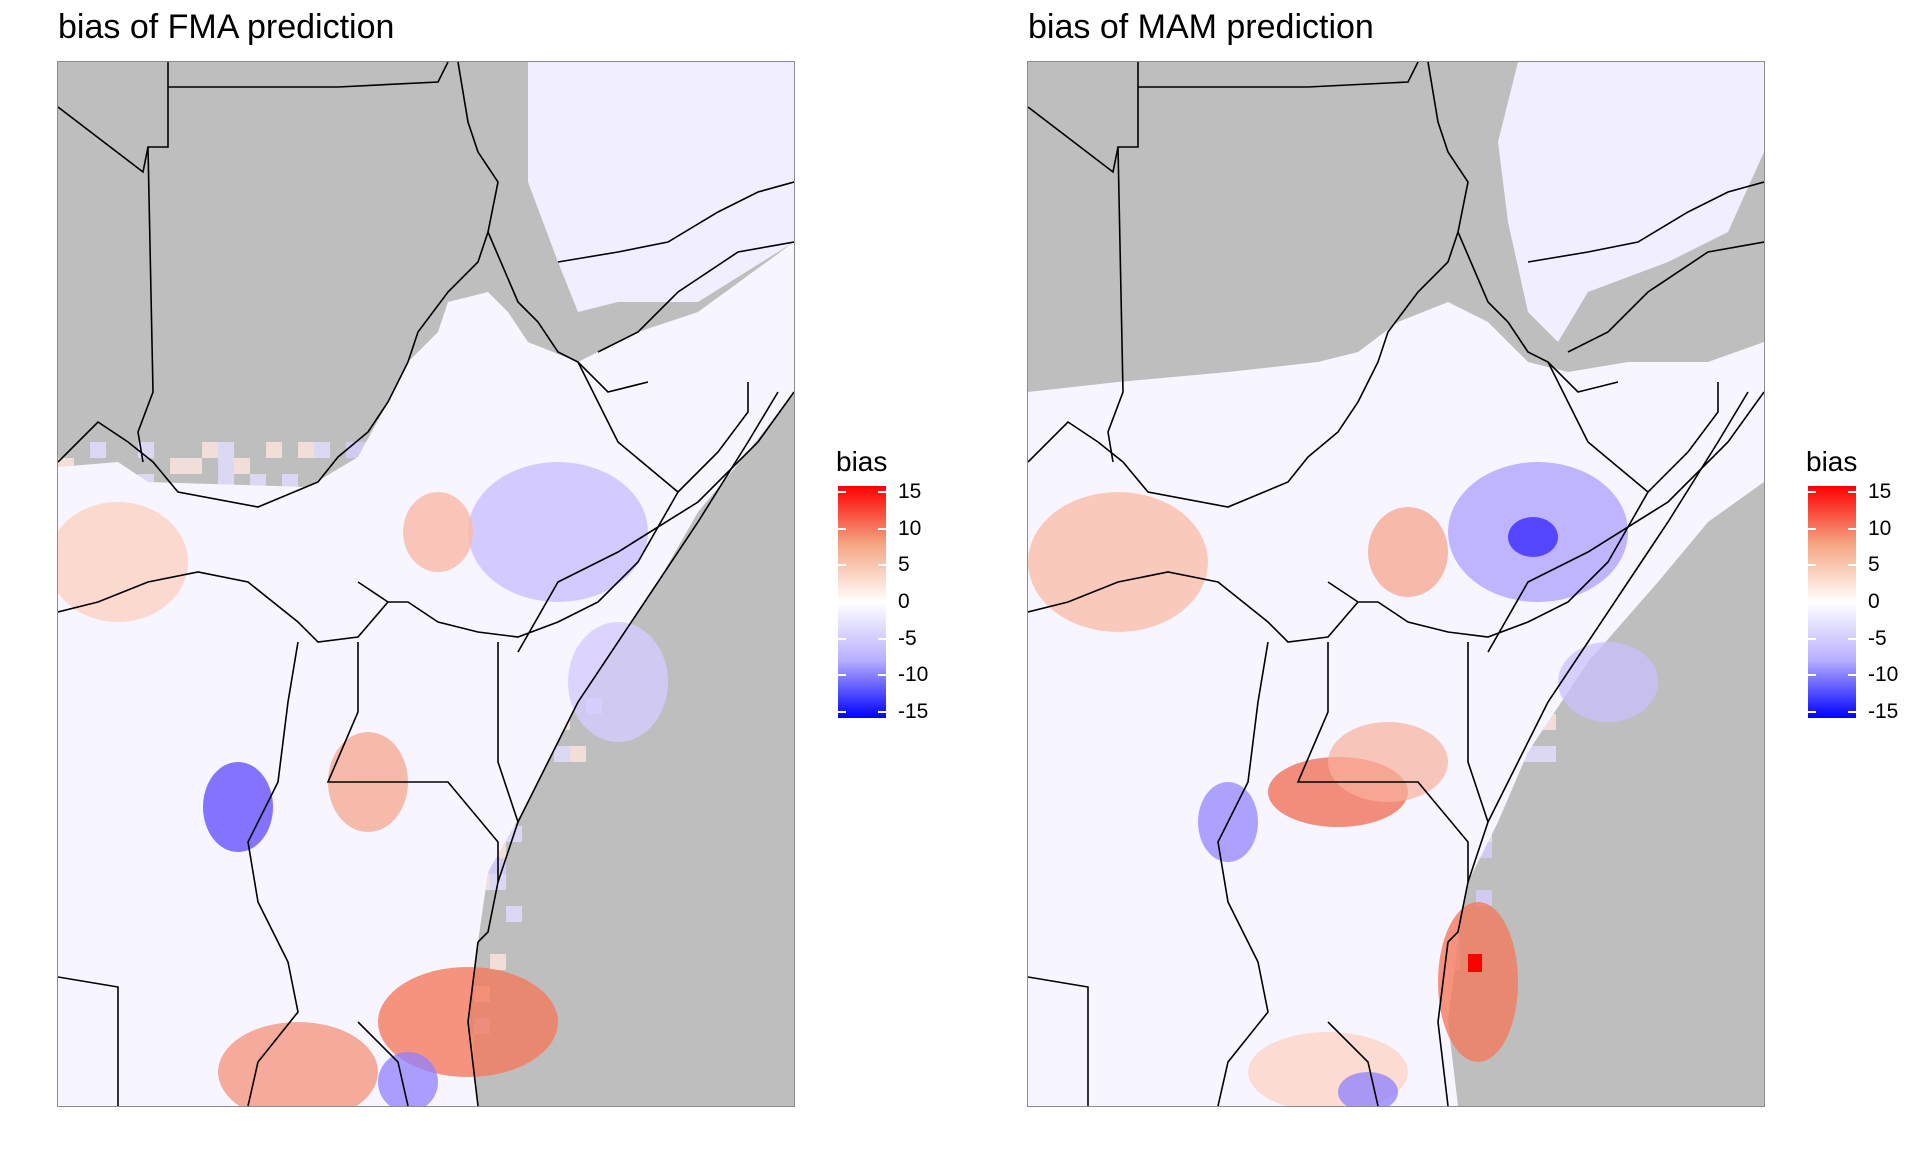 The height and width of the screenshot is (1152, 1920). Describe the element at coordinates (1201, 27) in the screenshot. I see `panel-title-mam: bias of MAM prediction` at that location.